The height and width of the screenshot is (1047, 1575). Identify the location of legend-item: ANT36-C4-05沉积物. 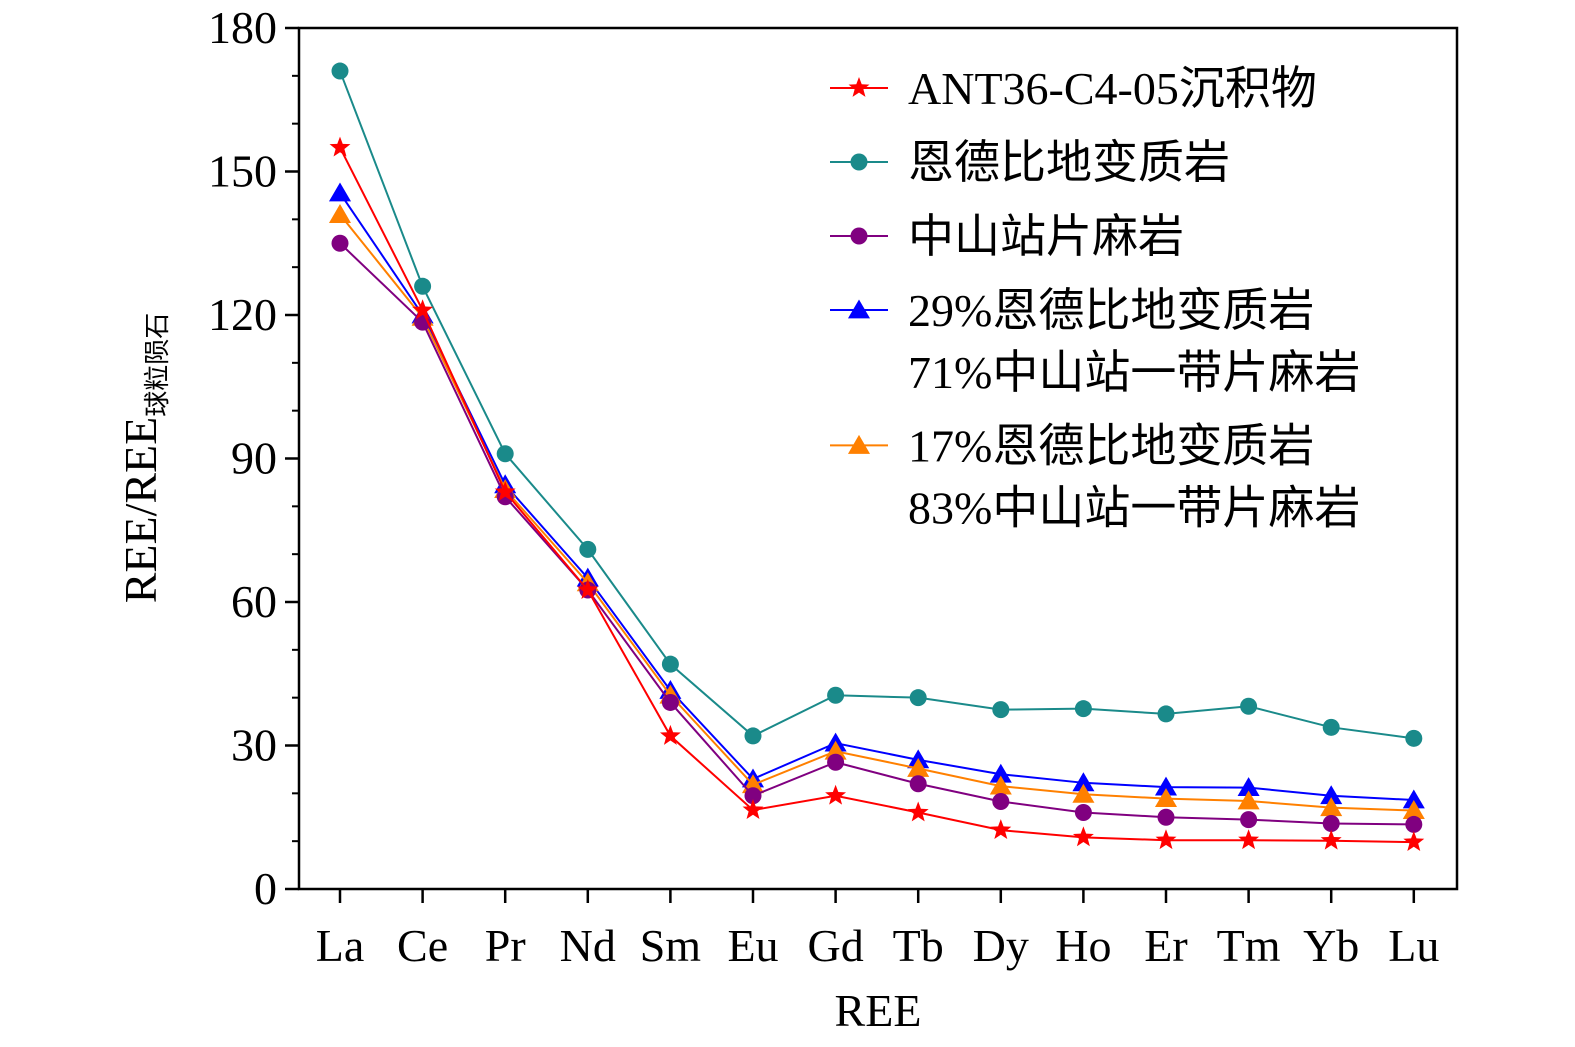
(1073, 88).